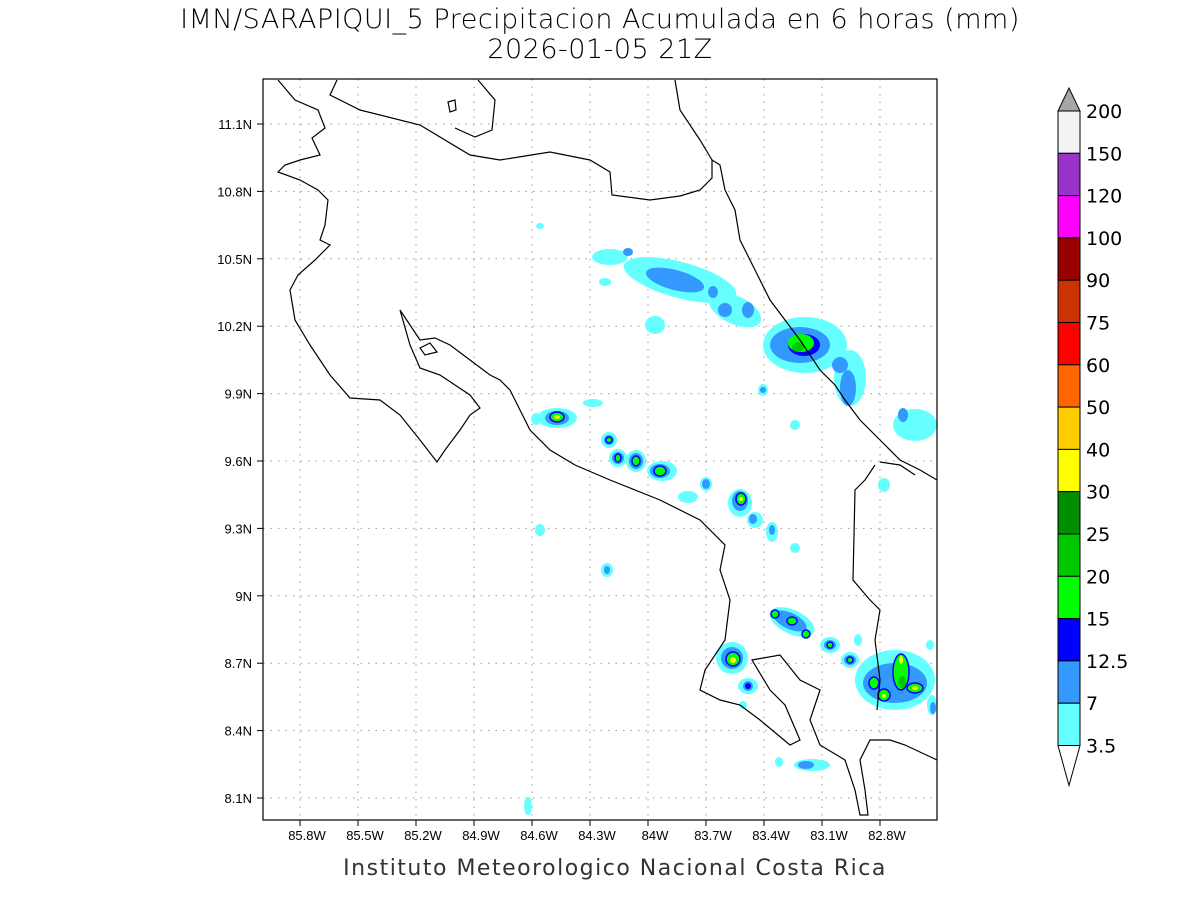  What do you see at coordinates (481, 835) in the screenshot?
I see `x-tick-label: 84.9W` at bounding box center [481, 835].